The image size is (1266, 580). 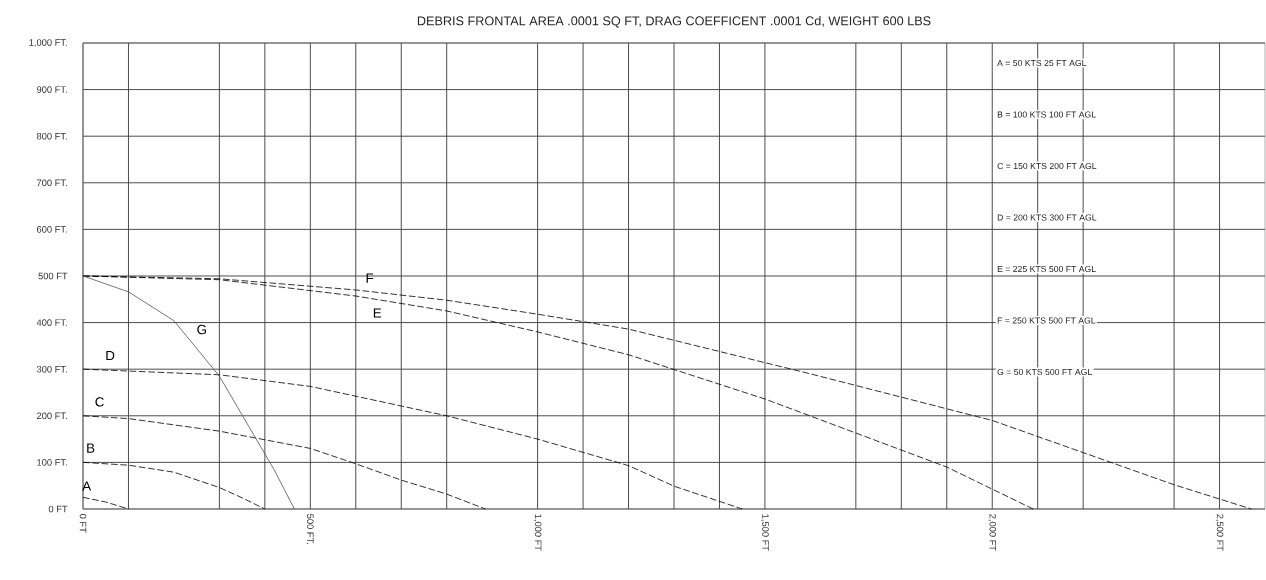 What do you see at coordinates (765, 532) in the screenshot?
I see `x-tick-label: 1,500 FT` at bounding box center [765, 532].